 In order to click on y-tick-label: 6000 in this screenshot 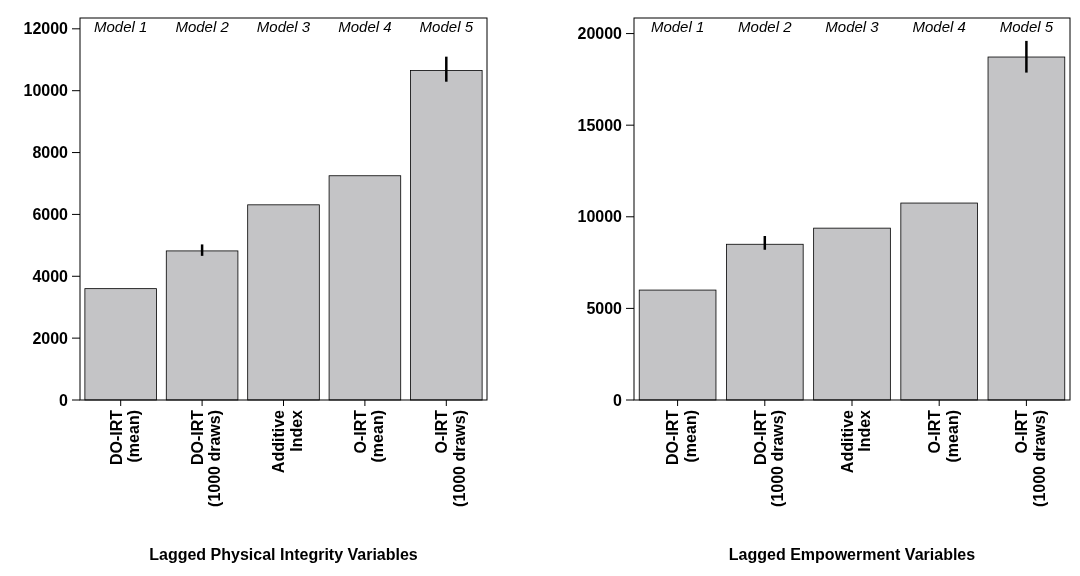, I will do `click(50, 215)`.